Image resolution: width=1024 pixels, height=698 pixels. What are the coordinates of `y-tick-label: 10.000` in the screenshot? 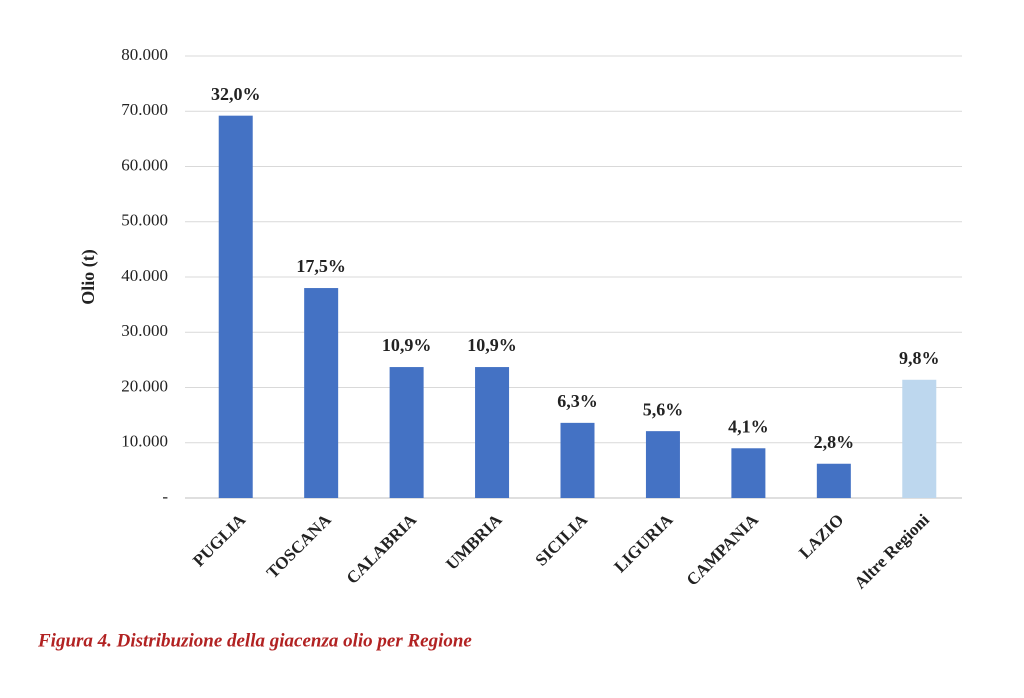 It's located at (144, 441).